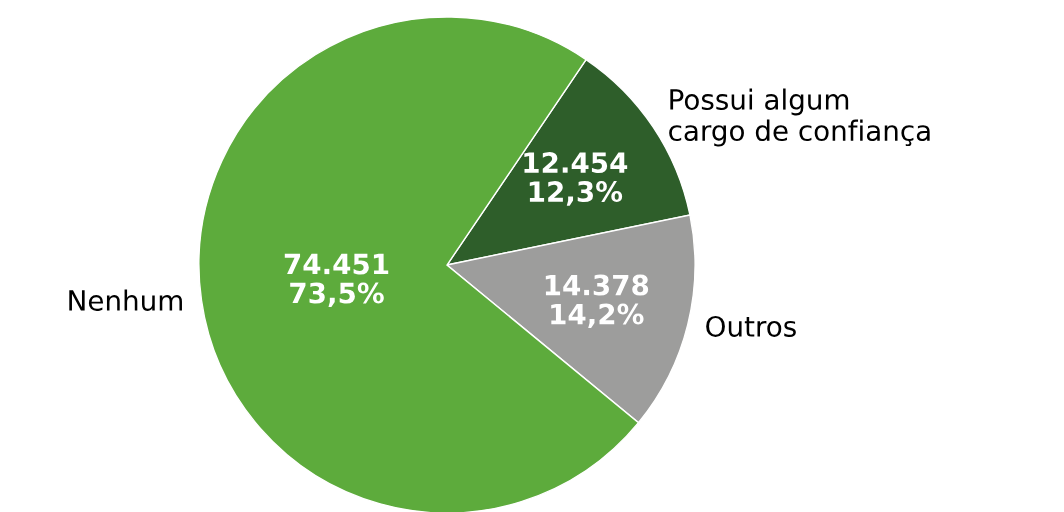 This screenshot has width=1064, height=512. What do you see at coordinates (799, 117) in the screenshot?
I see `slice-label: Possui algum cargo de confiança` at bounding box center [799, 117].